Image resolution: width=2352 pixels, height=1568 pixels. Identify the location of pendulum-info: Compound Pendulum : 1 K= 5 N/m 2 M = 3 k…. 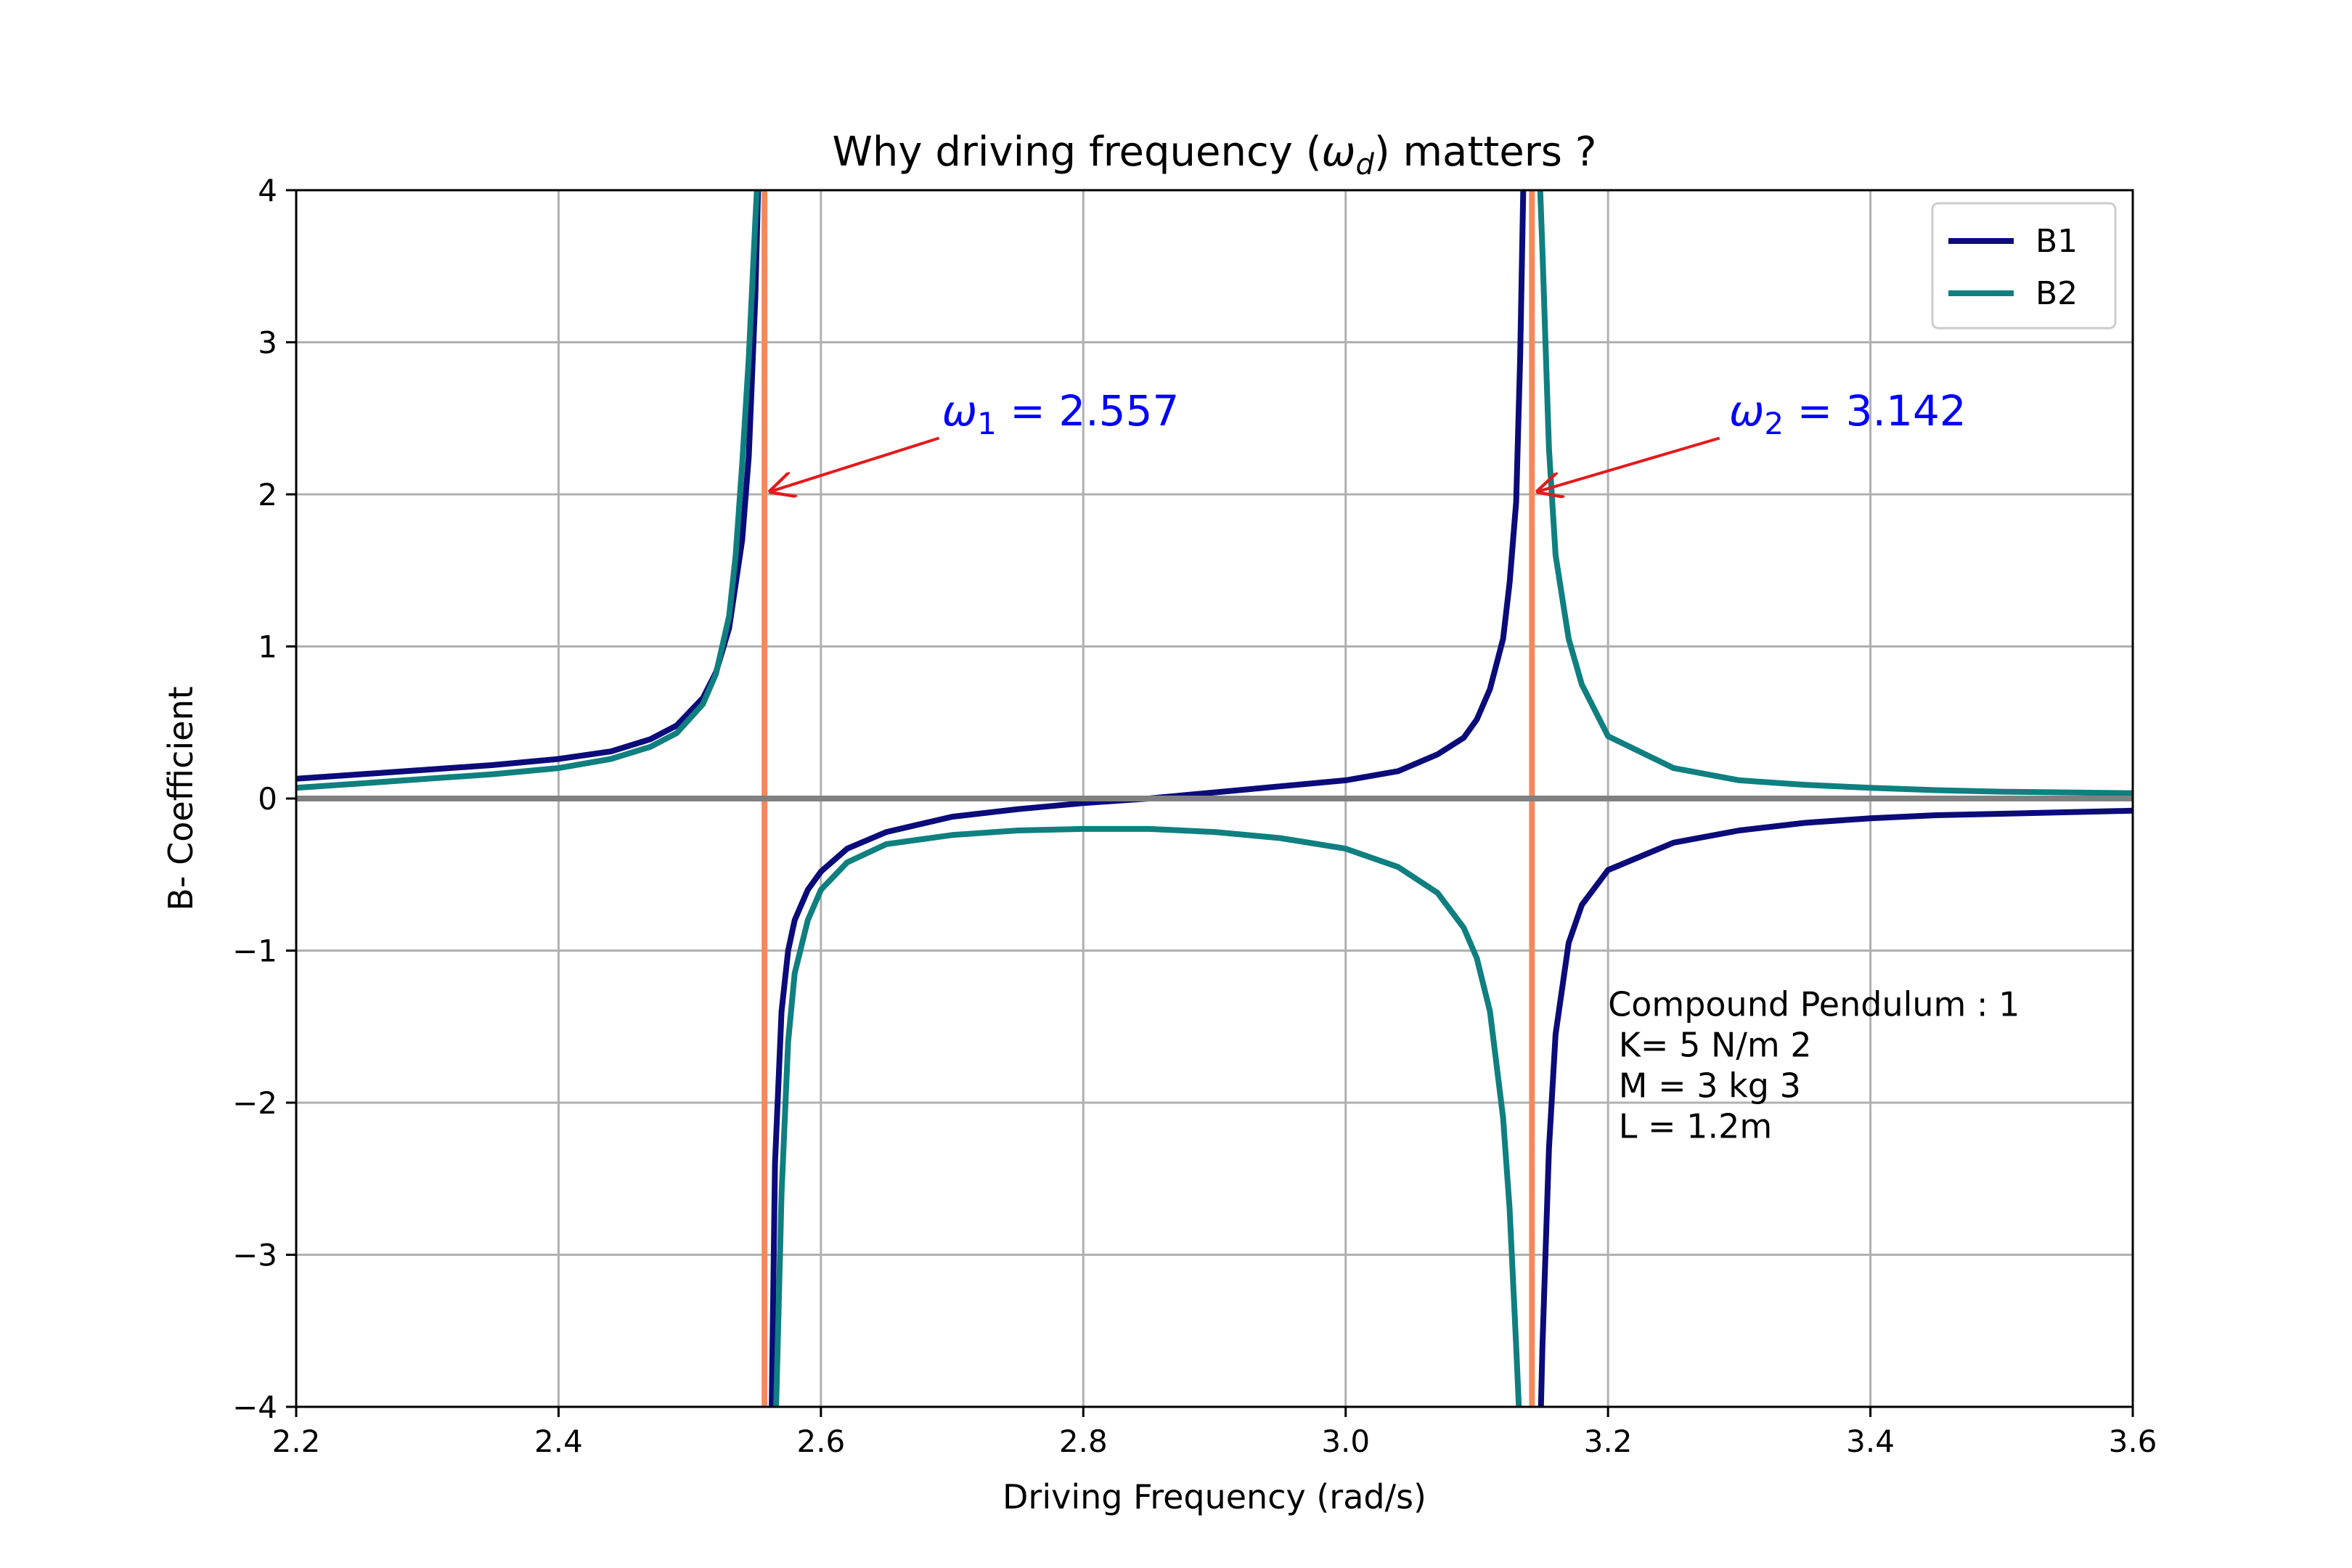
(1814, 1065).